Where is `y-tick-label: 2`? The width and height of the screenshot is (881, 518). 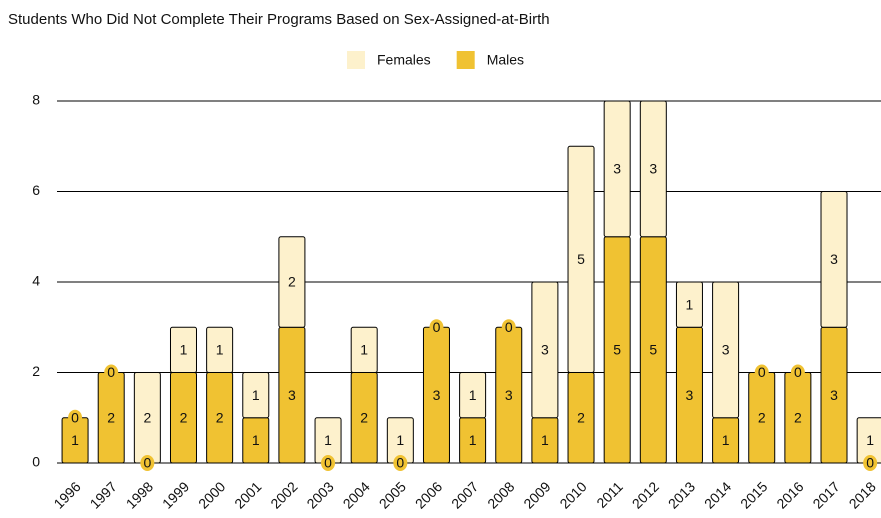 y-tick-label: 2 is located at coordinates (36, 371).